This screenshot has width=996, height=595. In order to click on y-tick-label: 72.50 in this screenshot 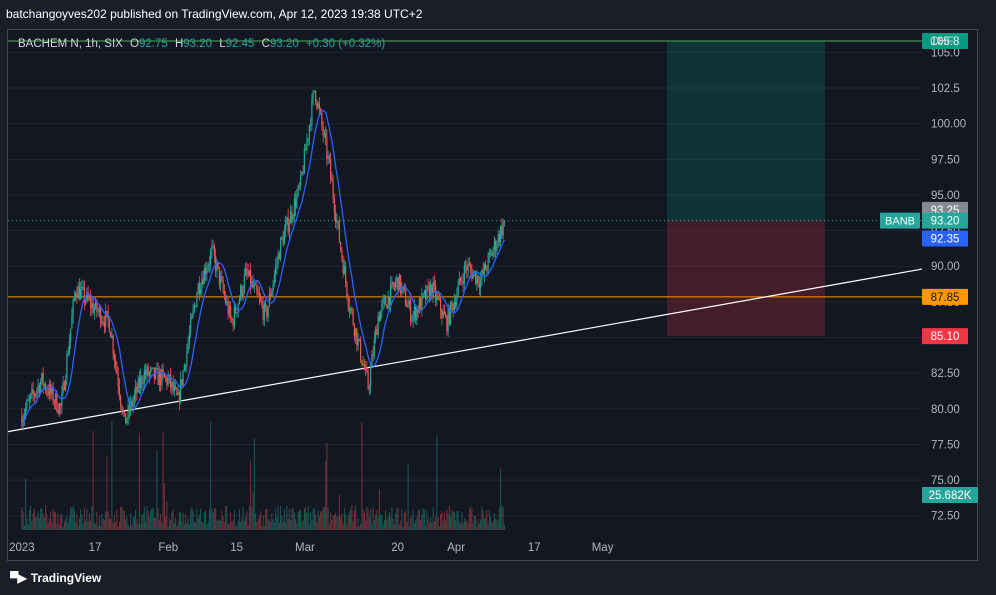, I will do `click(945, 517)`.